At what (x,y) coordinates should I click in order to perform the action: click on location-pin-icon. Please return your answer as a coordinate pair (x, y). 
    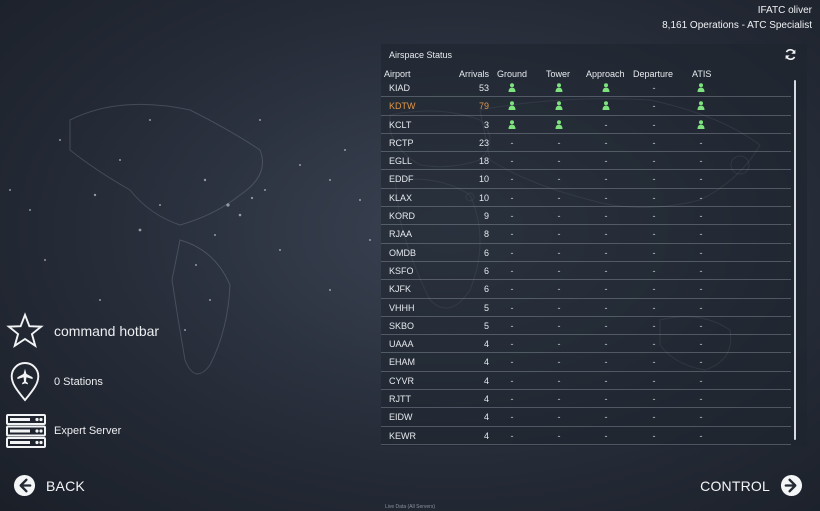
    Looking at the image, I should click on (25, 382).